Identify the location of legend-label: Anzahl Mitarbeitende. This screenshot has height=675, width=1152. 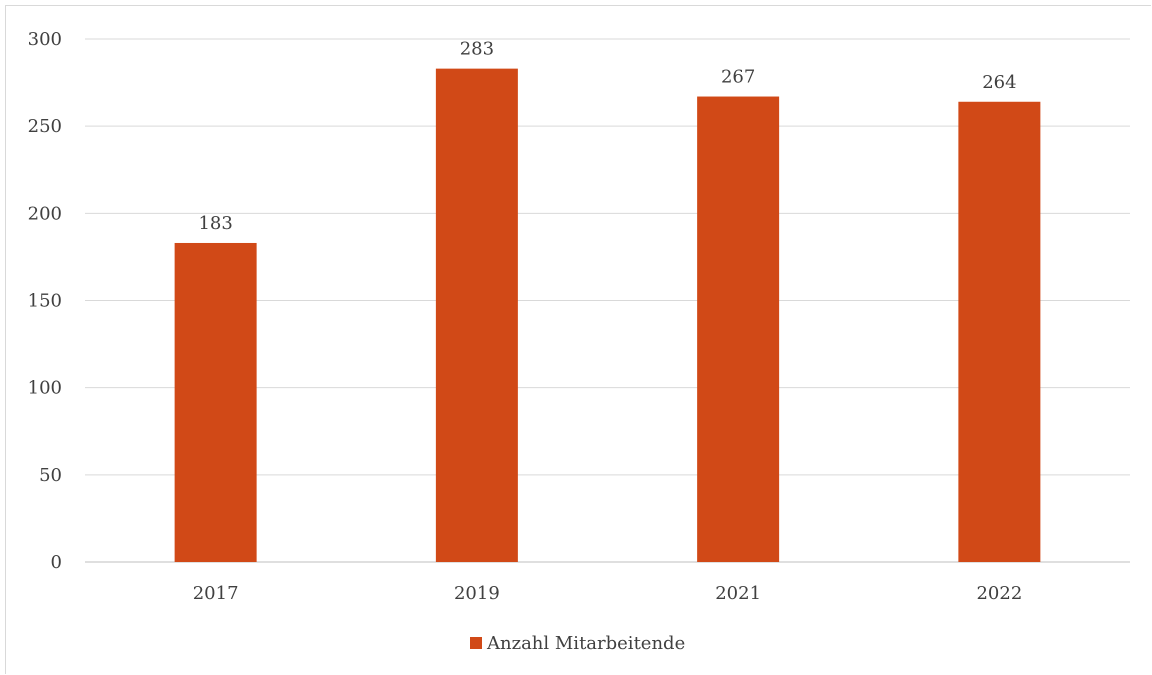
(585, 643).